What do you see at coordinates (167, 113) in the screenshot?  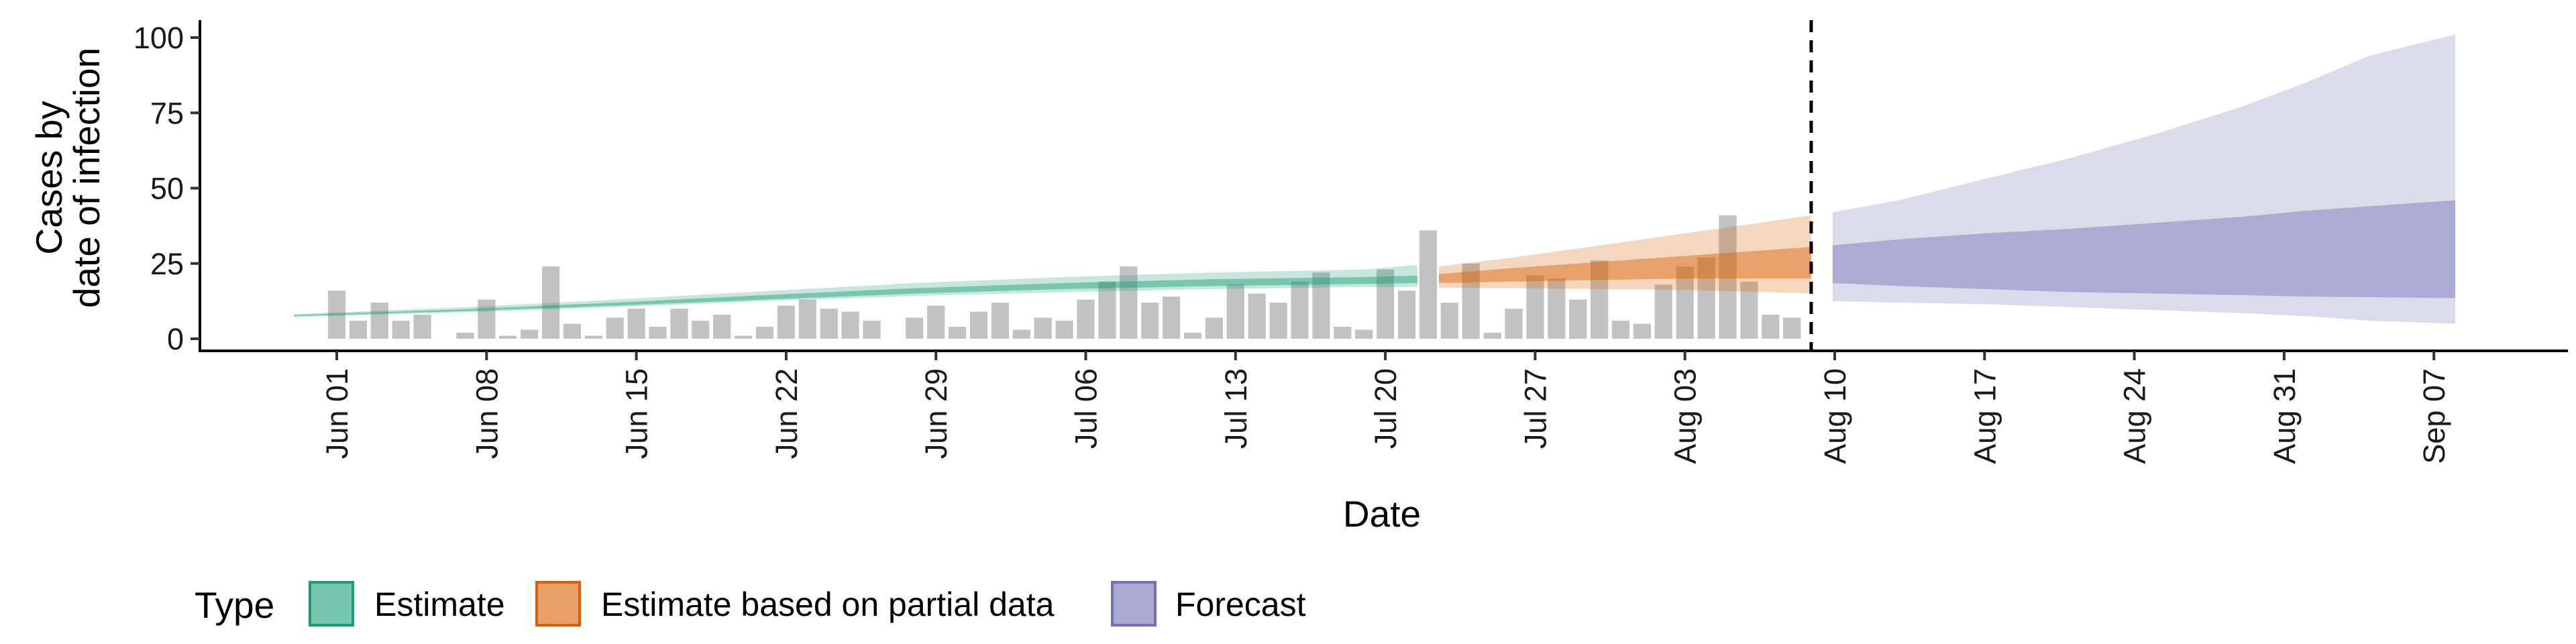 I see `y-tick-label-75: 75` at bounding box center [167, 113].